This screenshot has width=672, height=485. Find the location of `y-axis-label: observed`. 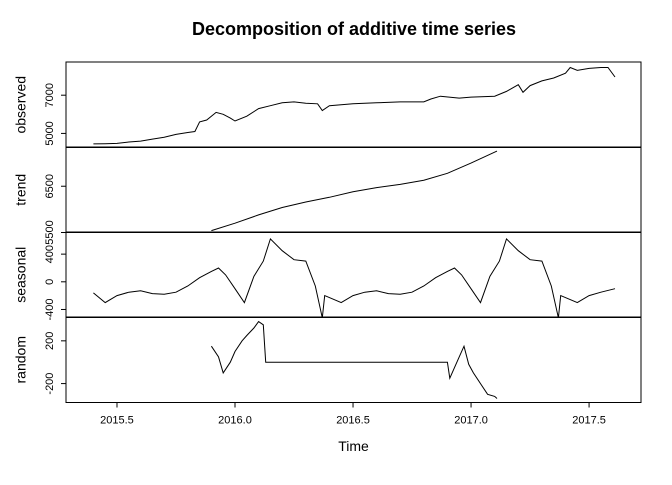

y-axis-label: observed is located at coordinates (21, 105).